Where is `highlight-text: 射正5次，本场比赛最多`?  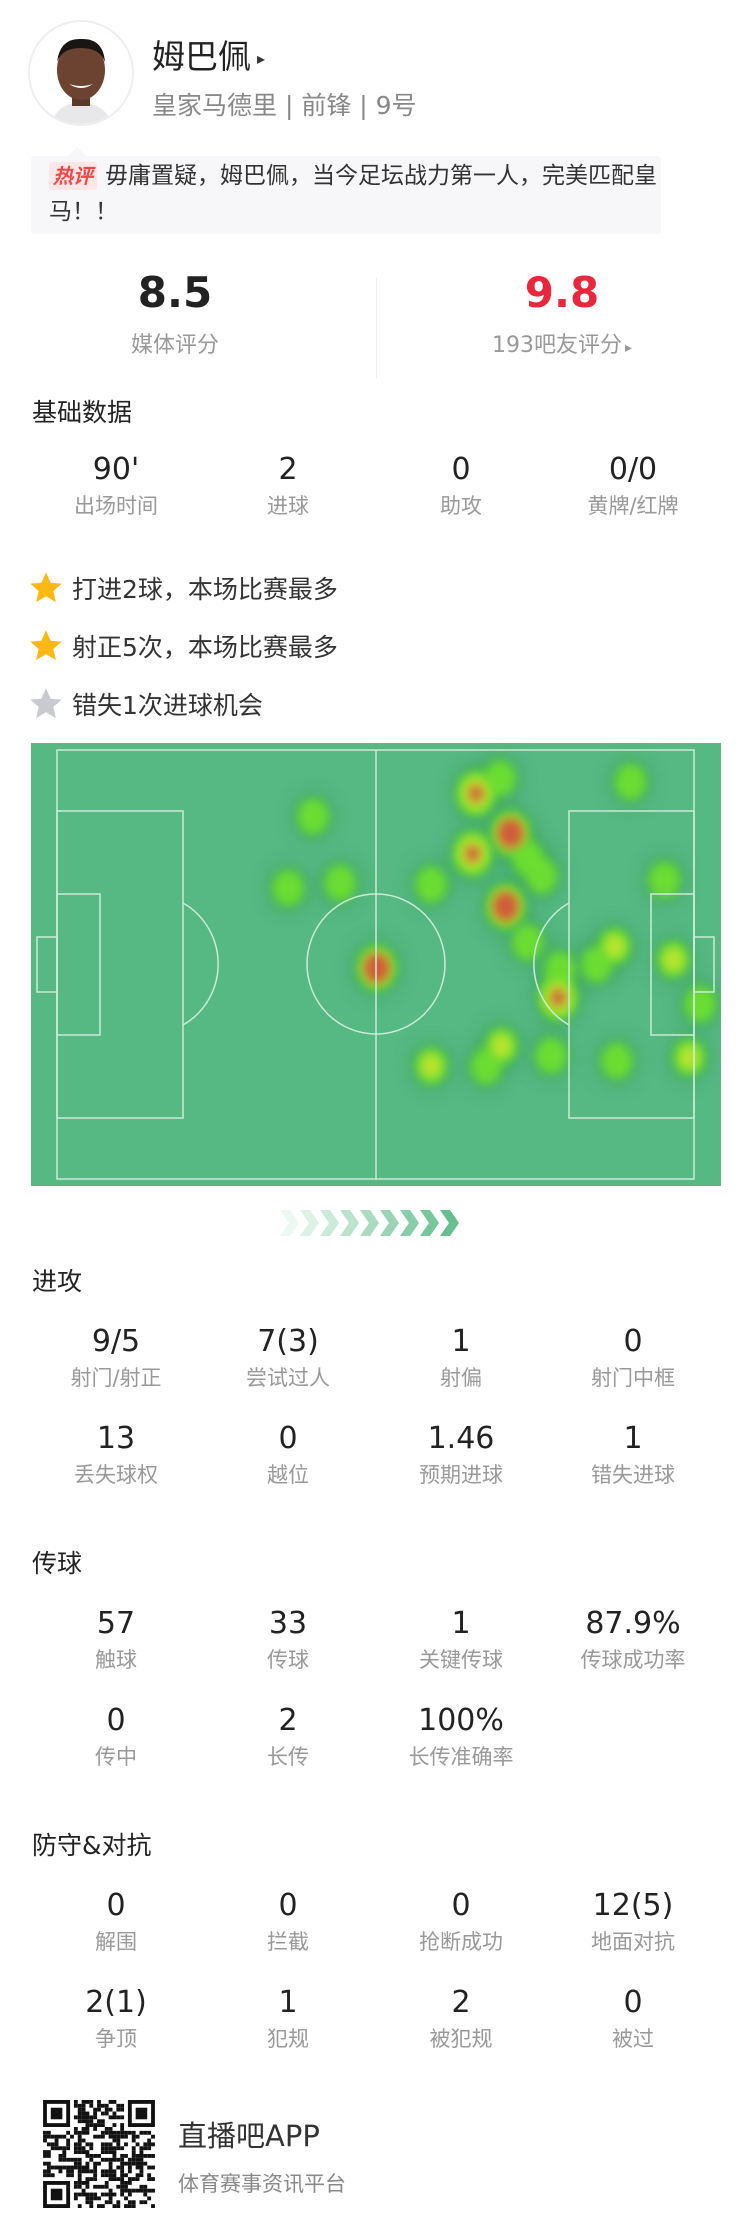
highlight-text: 射正5次，本场比赛最多 is located at coordinates (205, 647).